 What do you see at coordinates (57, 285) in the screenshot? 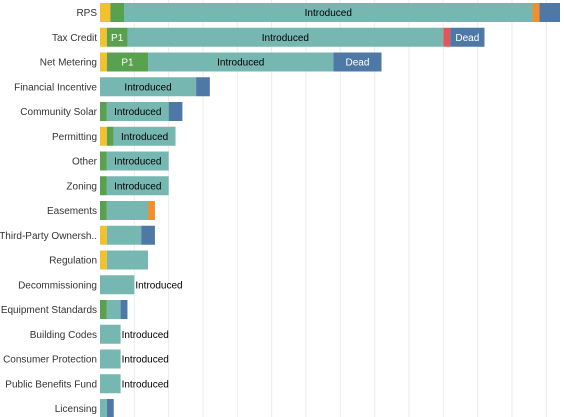
I see `category-label-decommissioning: Decommissioning` at bounding box center [57, 285].